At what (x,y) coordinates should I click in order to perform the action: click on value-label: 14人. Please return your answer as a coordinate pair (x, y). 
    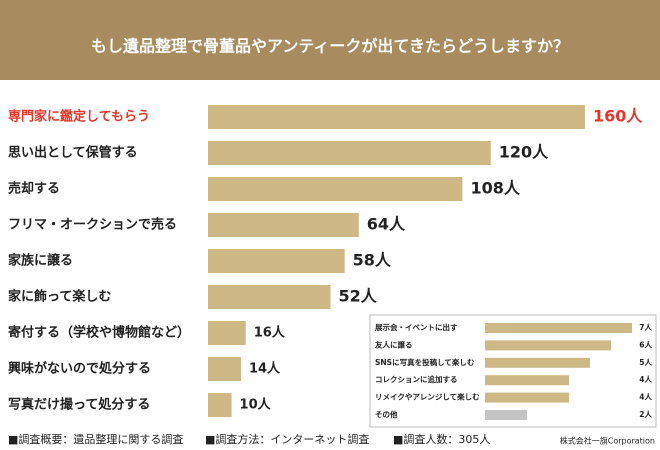
    Looking at the image, I should click on (265, 369).